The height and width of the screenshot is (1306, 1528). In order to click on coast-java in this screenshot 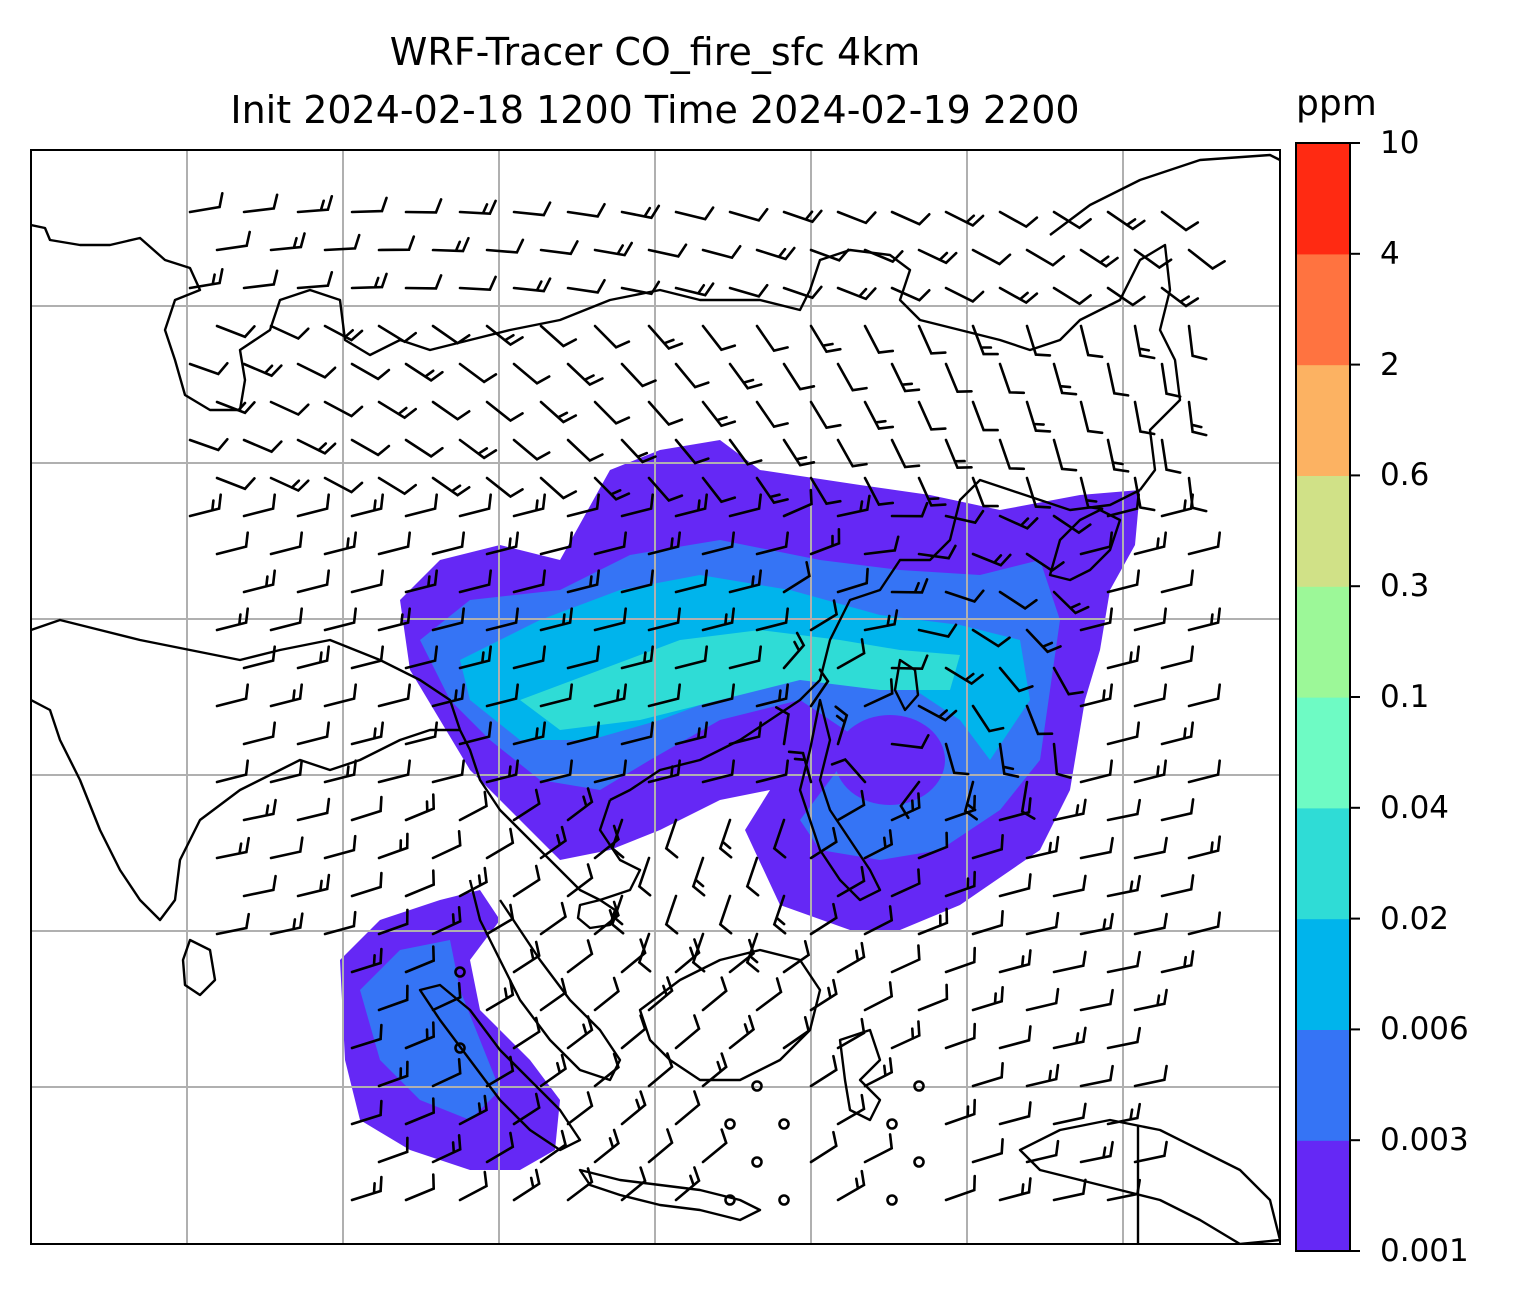, I will do `click(670, 1195)`.